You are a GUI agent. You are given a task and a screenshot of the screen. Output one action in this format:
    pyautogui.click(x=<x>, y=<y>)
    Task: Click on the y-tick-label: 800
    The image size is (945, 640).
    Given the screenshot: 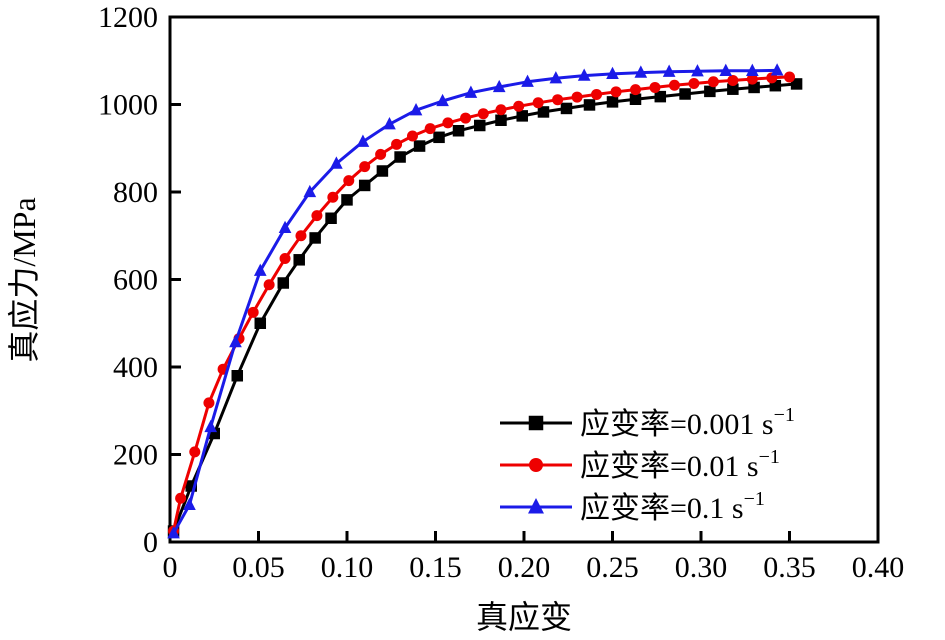 What is the action you would take?
    pyautogui.click(x=135, y=192)
    